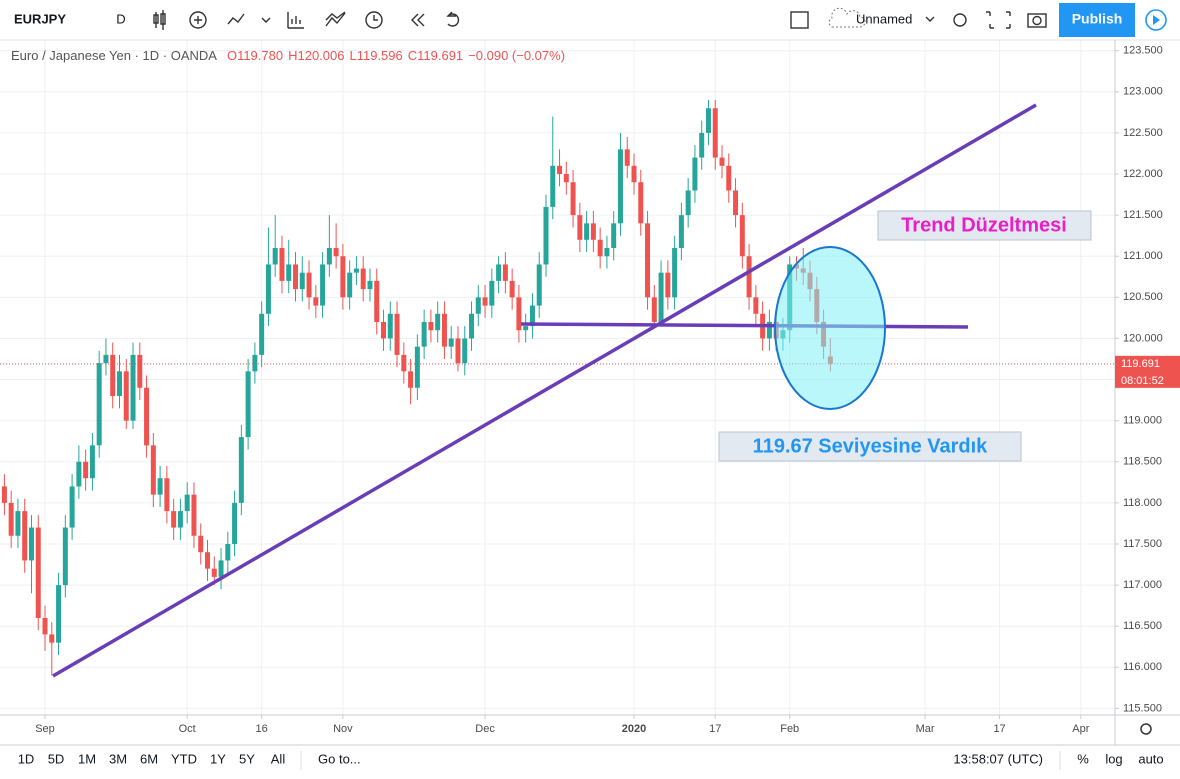 The width and height of the screenshot is (1180, 779). What do you see at coordinates (1083, 758) in the screenshot?
I see `percent-toggle: %` at bounding box center [1083, 758].